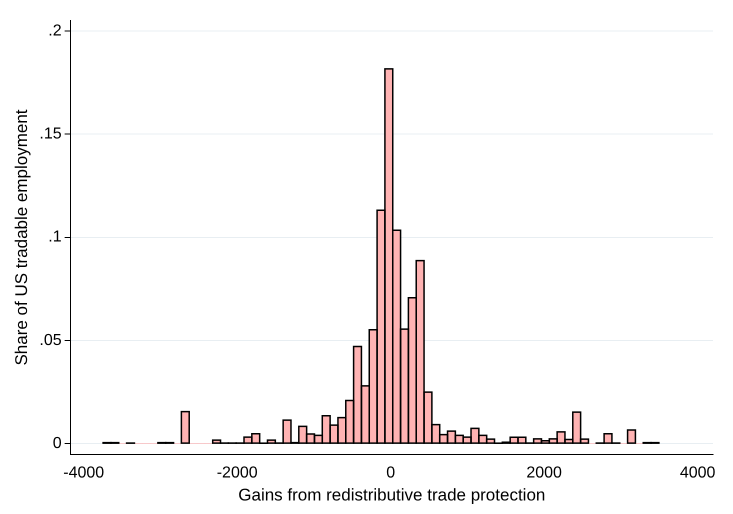 The width and height of the screenshot is (733, 514). I want to click on y-tick-label: 0, so click(57, 443).